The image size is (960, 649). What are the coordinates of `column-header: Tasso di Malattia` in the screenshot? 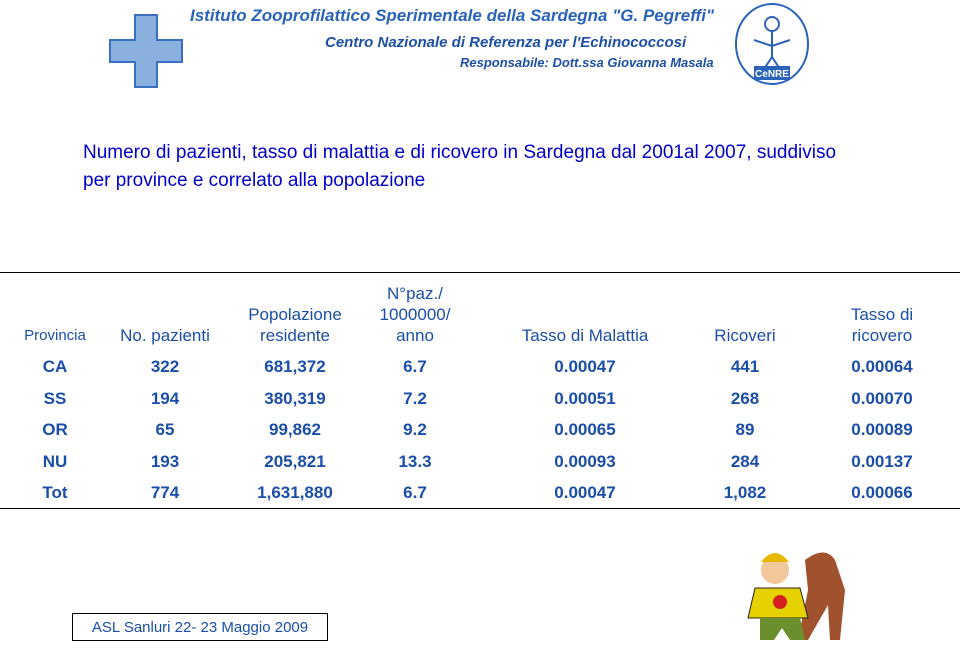 It's located at (585, 335).